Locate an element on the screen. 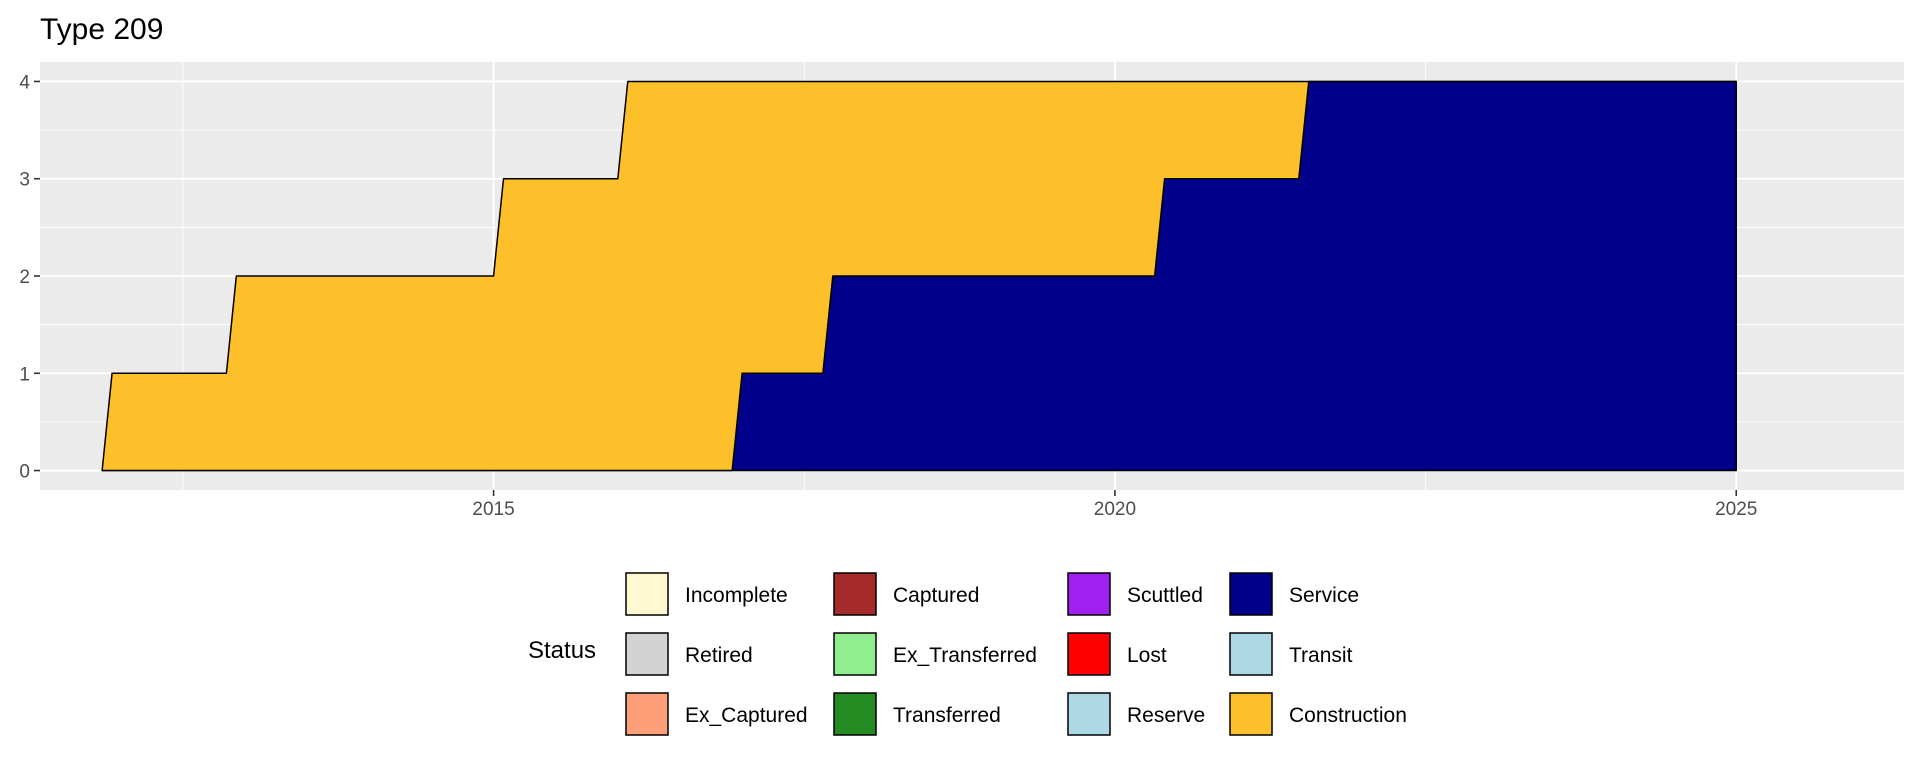 The height and width of the screenshot is (768, 1920). x-tick-label: 2025 is located at coordinates (1736, 509).